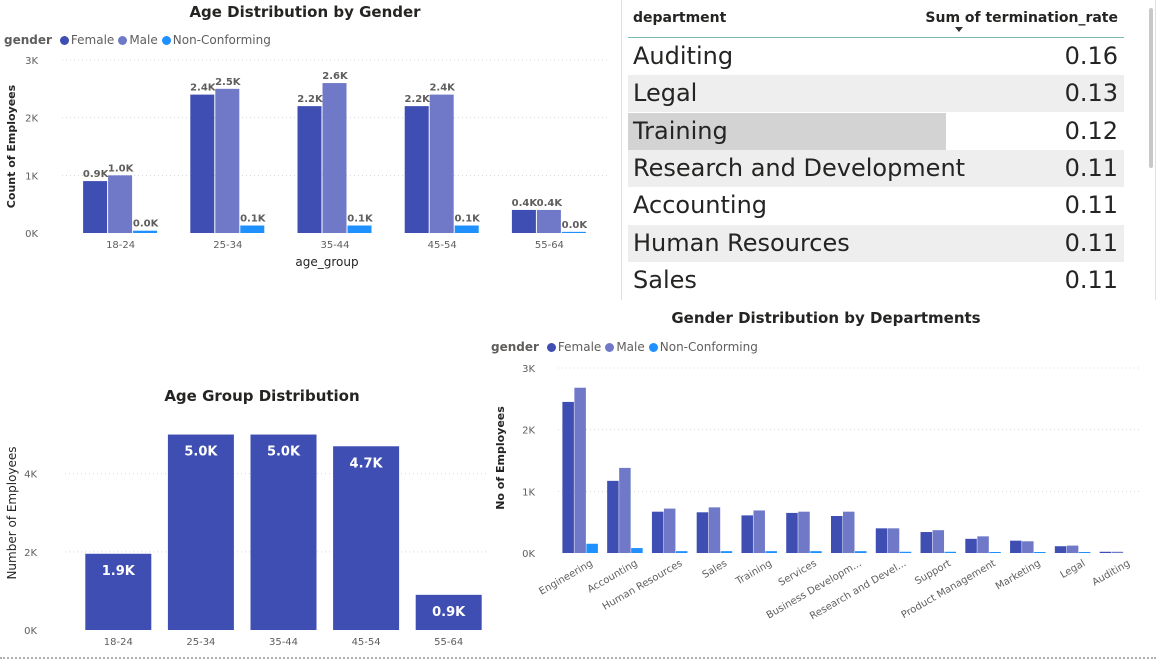  What do you see at coordinates (305, 12) in the screenshot?
I see `age-gender-chart-title: Age Distribution by Gender` at bounding box center [305, 12].